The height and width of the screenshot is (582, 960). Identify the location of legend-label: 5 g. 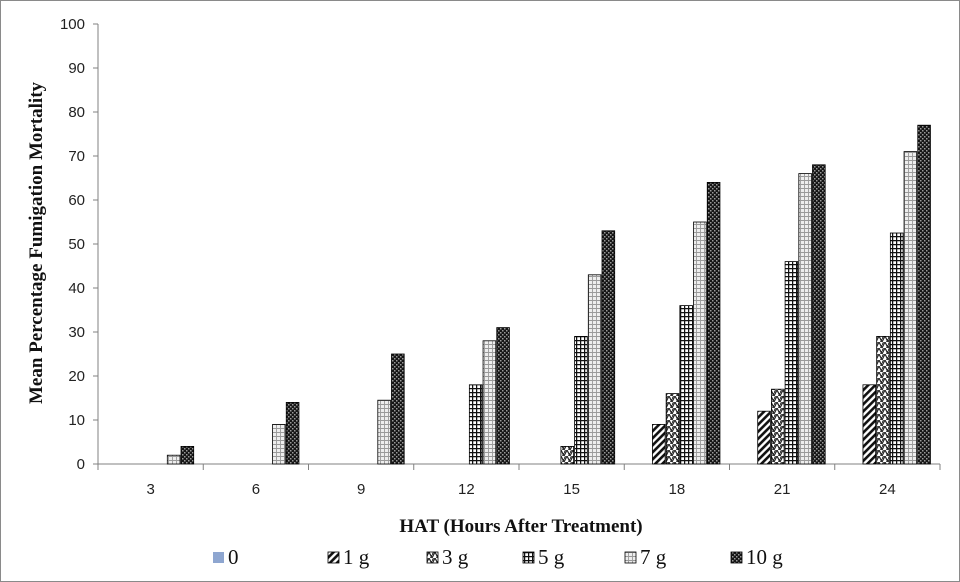
(551, 557).